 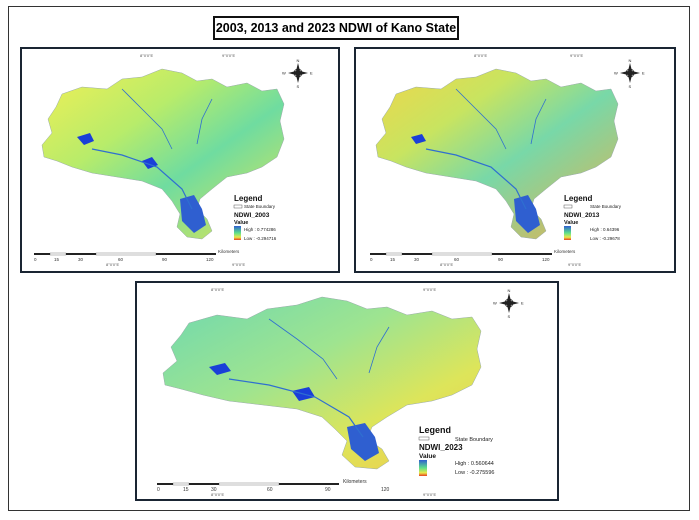 What do you see at coordinates (474, 473) in the screenshot?
I see `low-label: Low : -0.275596` at bounding box center [474, 473].